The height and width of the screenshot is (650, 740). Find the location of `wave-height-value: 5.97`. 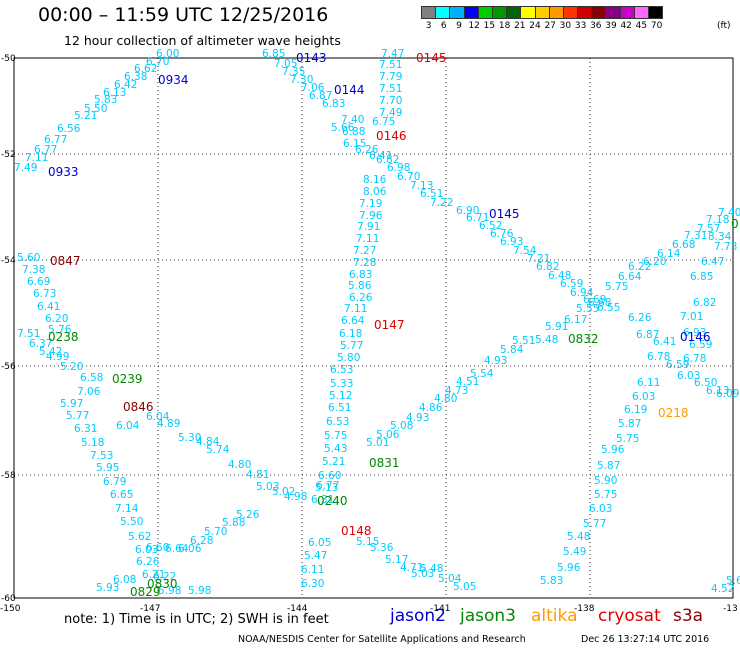

wave-height-value: 5.97 is located at coordinates (71, 404).